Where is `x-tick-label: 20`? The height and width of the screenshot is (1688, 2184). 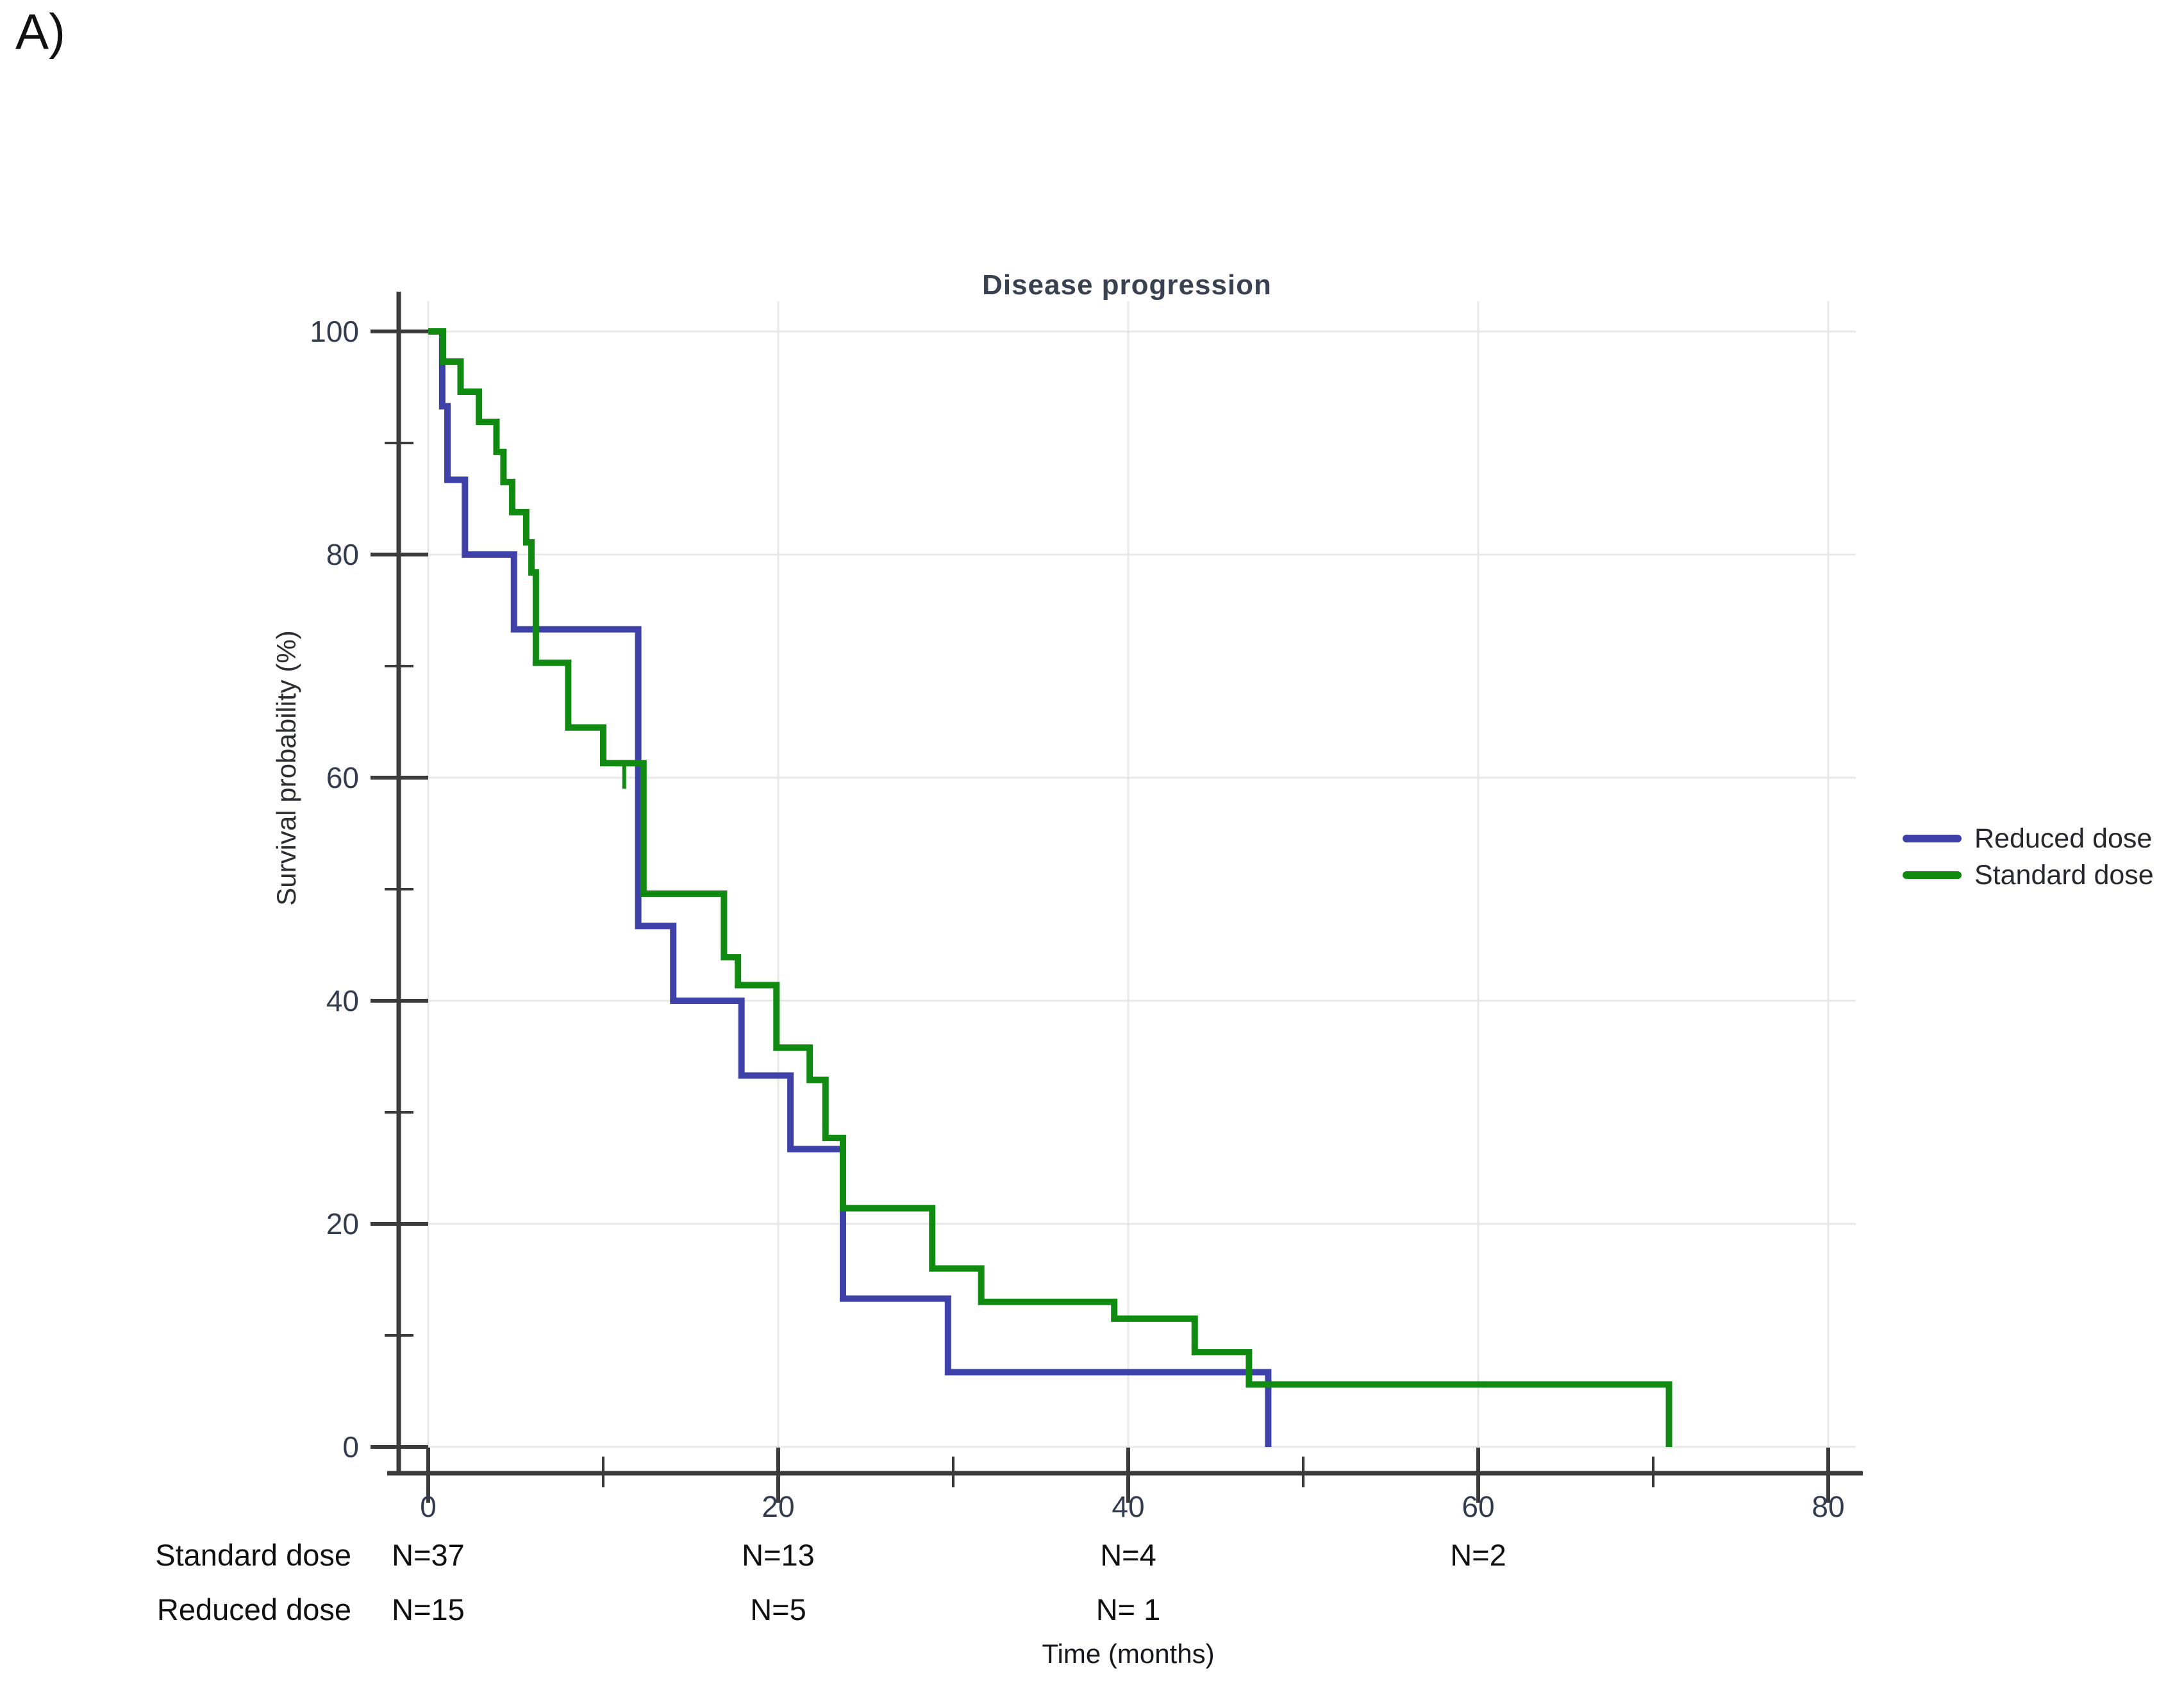
x-tick-label: 20 is located at coordinates (778, 1507).